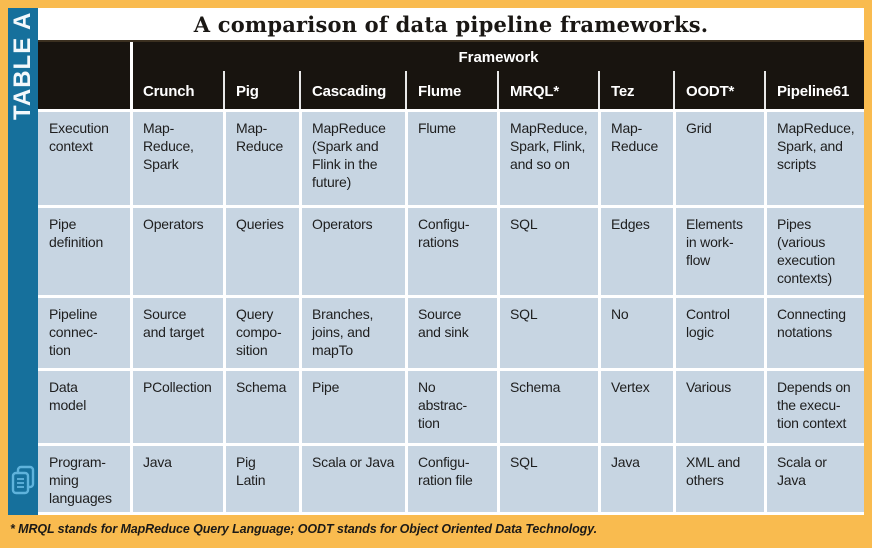  What do you see at coordinates (353, 333) in the screenshot?
I see `table-cell: Branches, joins, and mapTo` at bounding box center [353, 333].